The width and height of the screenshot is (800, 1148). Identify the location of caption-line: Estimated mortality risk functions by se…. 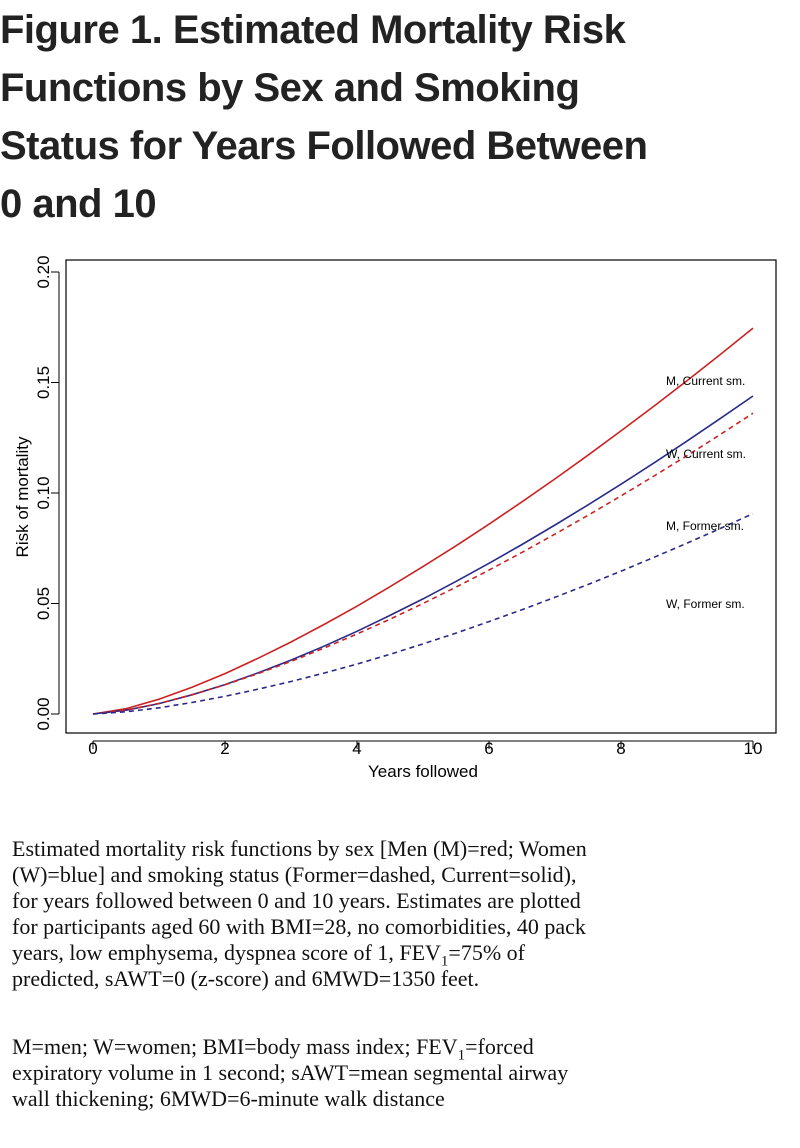
(299, 848).